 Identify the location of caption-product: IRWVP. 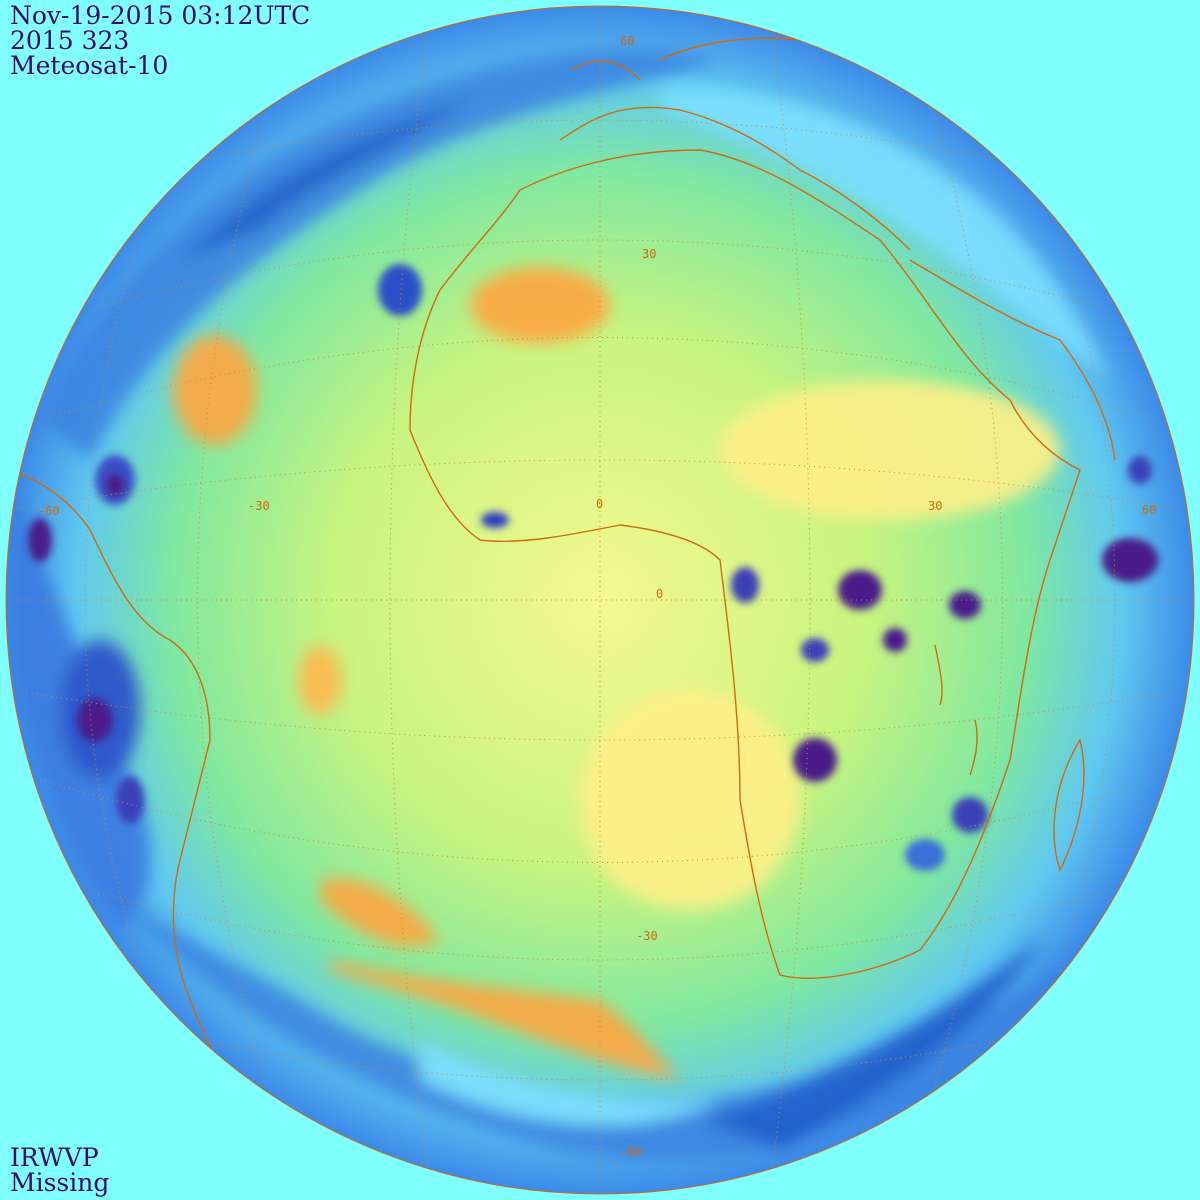
(54, 1157).